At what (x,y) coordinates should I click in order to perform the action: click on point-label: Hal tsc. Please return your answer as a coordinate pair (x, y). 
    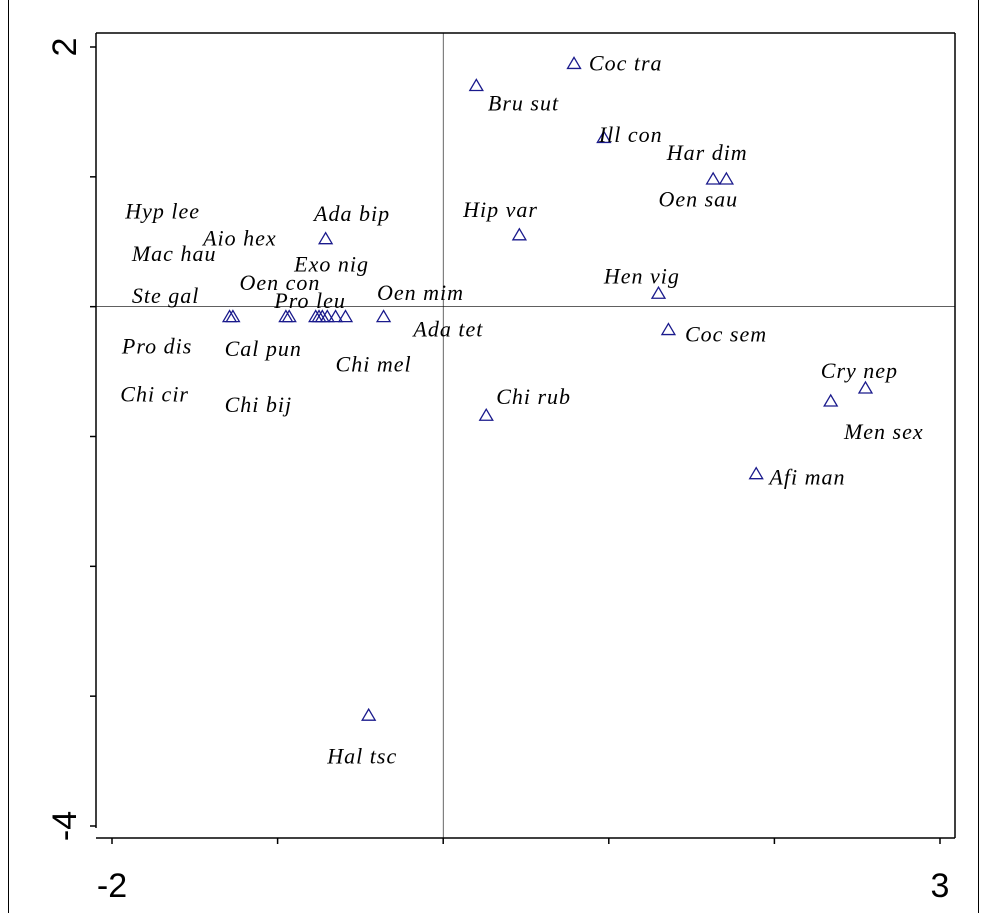
    Looking at the image, I should click on (361, 756).